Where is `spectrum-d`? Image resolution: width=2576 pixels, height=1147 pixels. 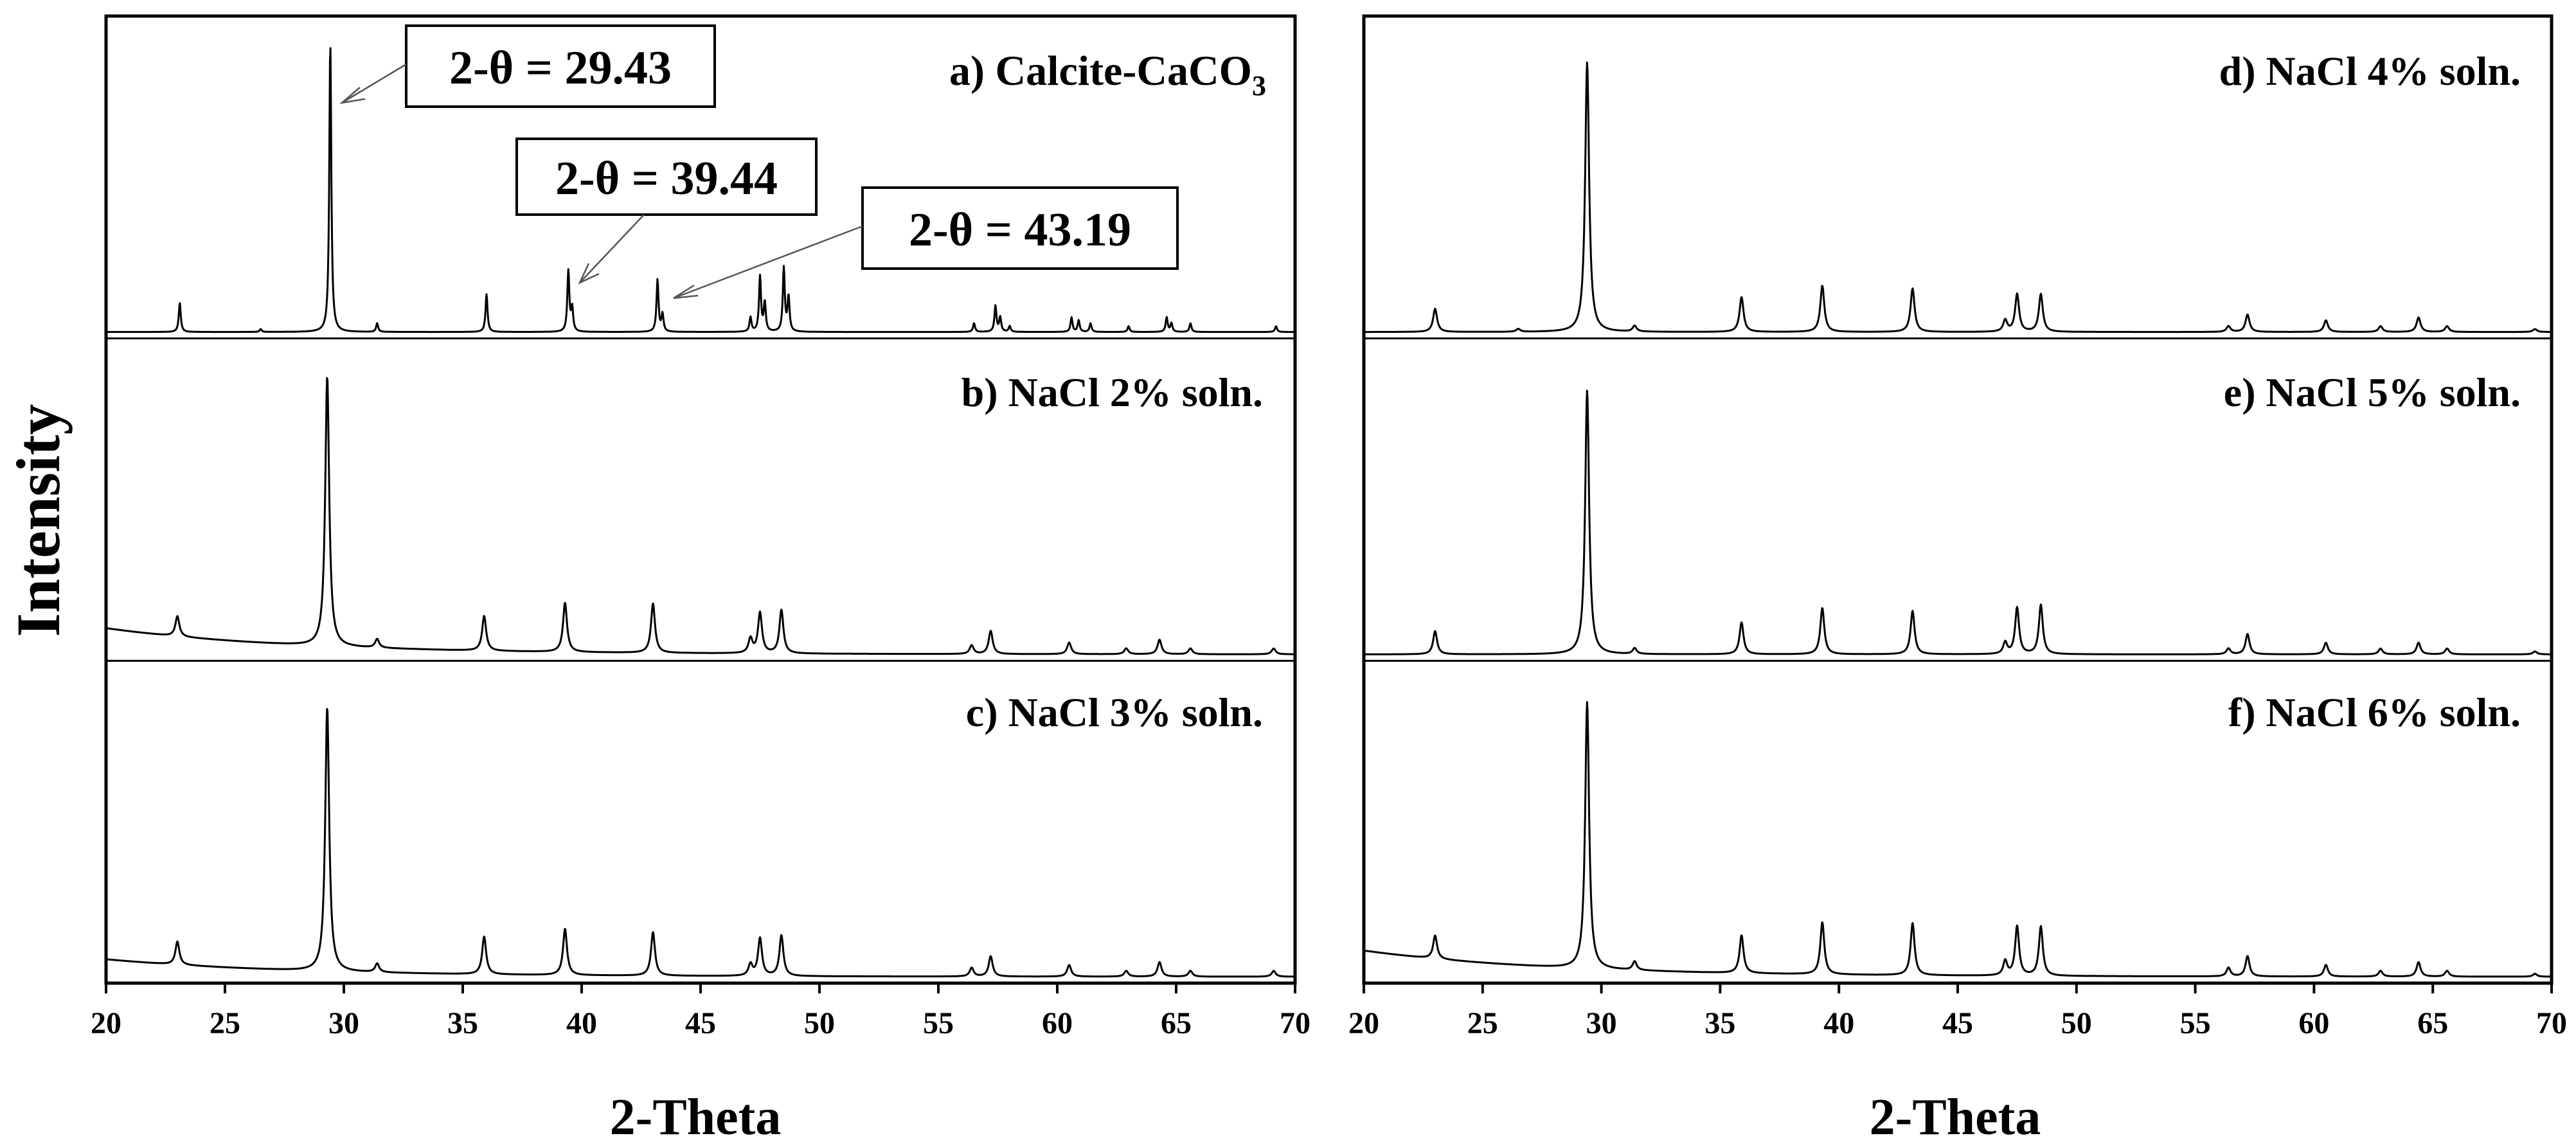 spectrum-d is located at coordinates (1957, 197).